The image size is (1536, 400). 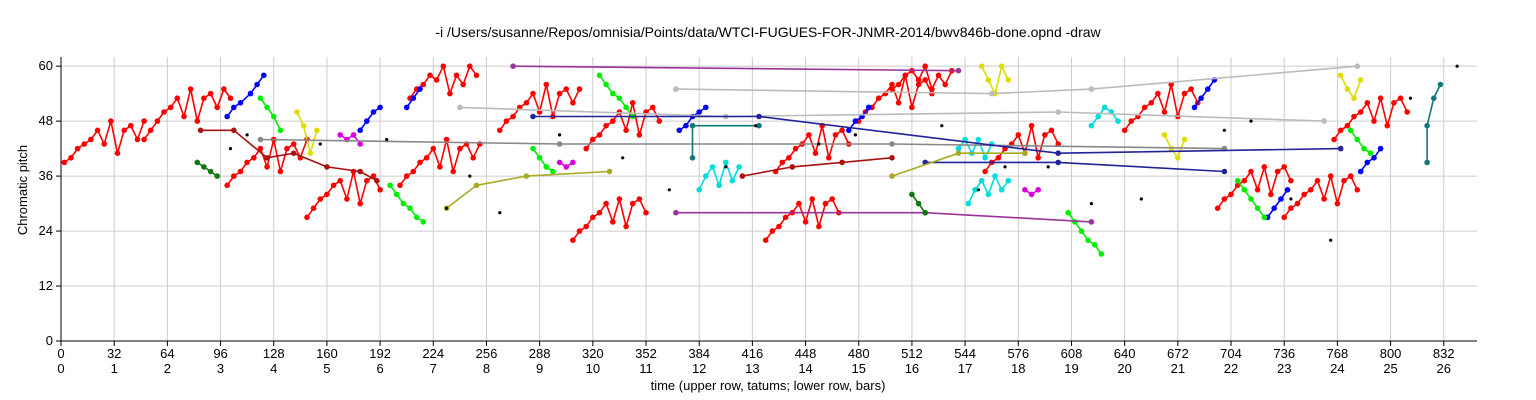 What do you see at coordinates (752, 368) in the screenshot?
I see `x-tick-label-bar: 13` at bounding box center [752, 368].